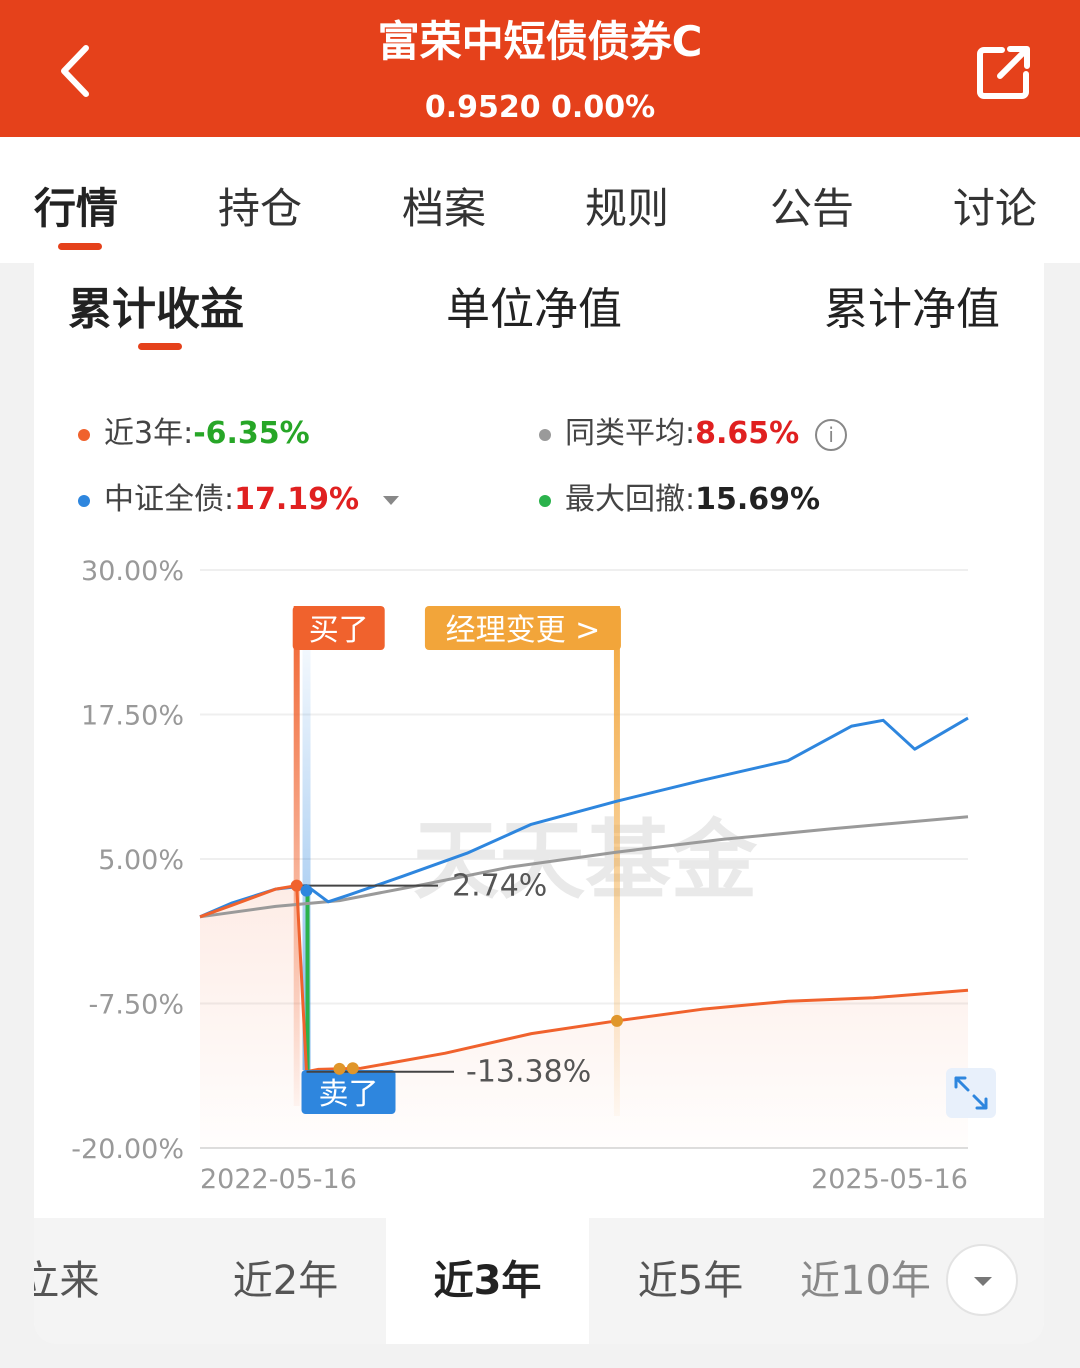 Image resolution: width=1080 pixels, height=1368 pixels. What do you see at coordinates (616, 1020) in the screenshot?
I see `manager-change-dot` at bounding box center [616, 1020].